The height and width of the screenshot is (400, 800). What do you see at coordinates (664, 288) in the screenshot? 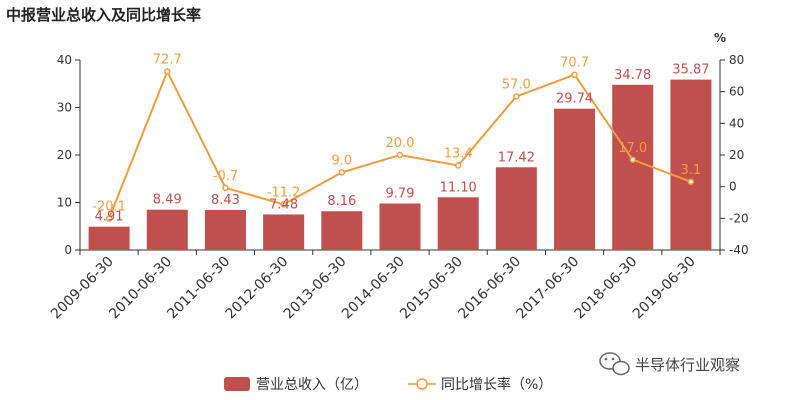
I see `x-tick-label: 2019-06-30` at bounding box center [664, 288].